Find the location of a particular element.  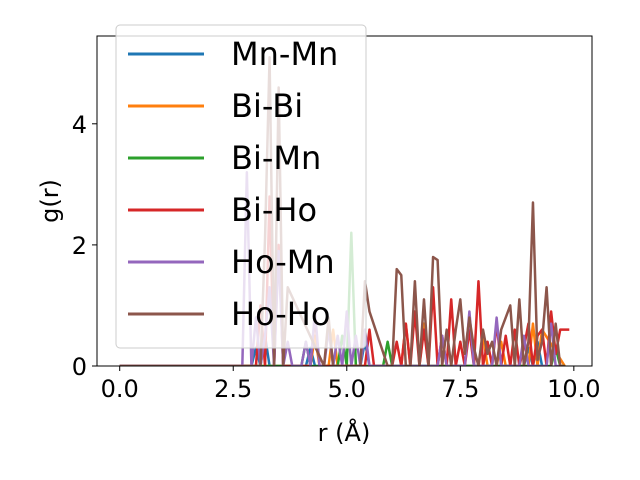

x-tick-label: 2.5 is located at coordinates (233, 389).